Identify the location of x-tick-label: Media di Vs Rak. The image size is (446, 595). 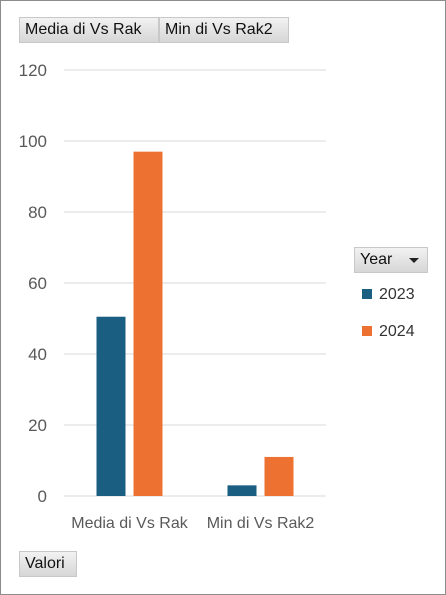
(129, 523).